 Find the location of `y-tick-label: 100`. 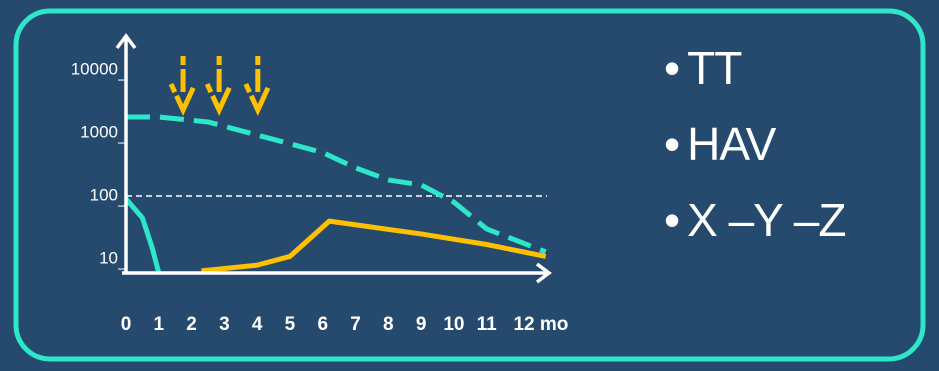

y-tick-label: 100 is located at coordinates (104, 195).